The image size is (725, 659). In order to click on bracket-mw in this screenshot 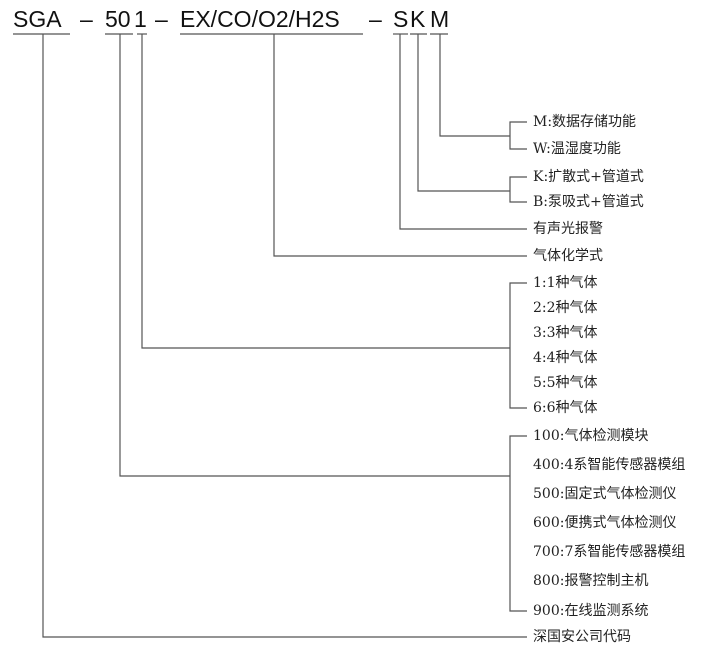, I will do `click(518, 135)`.